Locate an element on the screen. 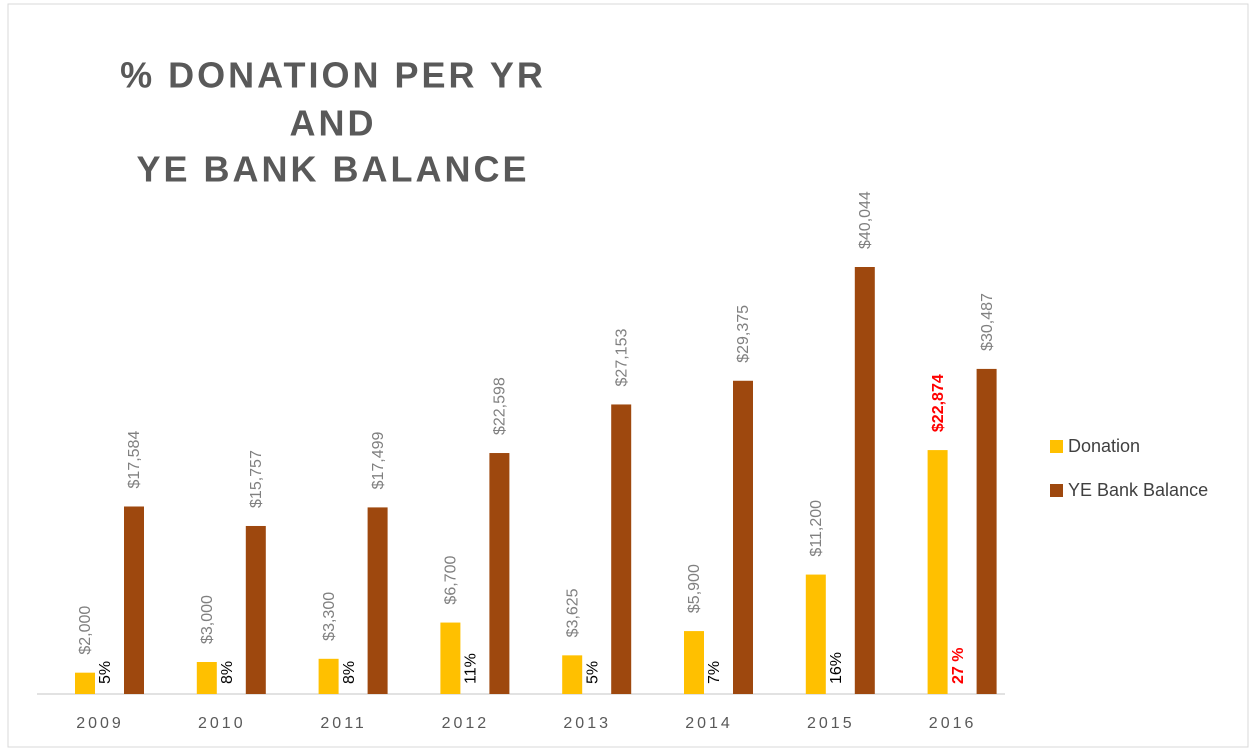  annotation: 16% is located at coordinates (836, 668).